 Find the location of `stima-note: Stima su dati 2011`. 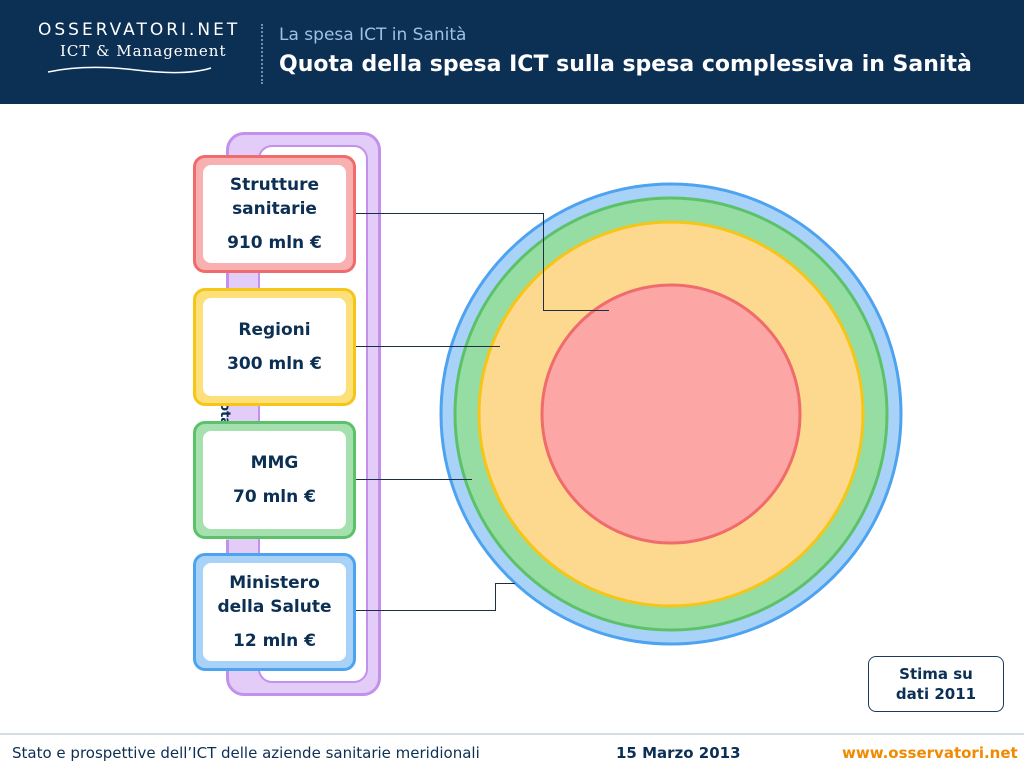

stima-note: Stima su dati 2011 is located at coordinates (936, 684).